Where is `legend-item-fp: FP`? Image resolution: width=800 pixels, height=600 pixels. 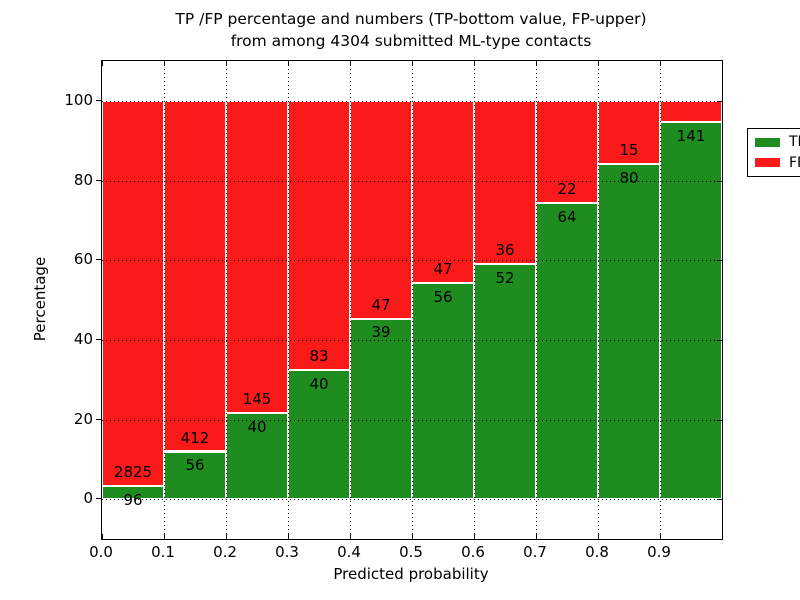 legend-item-fp: FP is located at coordinates (774, 163).